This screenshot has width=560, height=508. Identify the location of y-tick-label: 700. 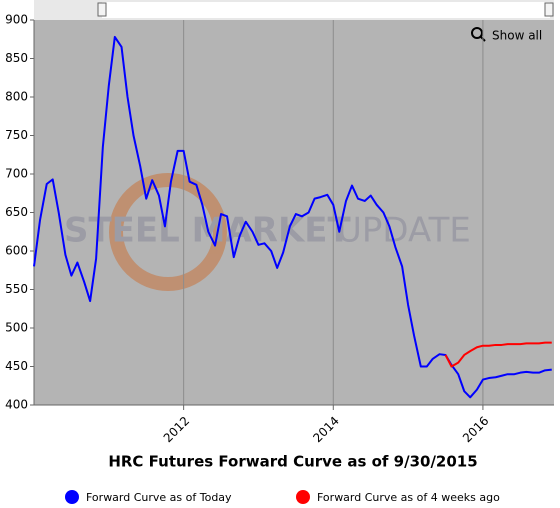
(16, 174).